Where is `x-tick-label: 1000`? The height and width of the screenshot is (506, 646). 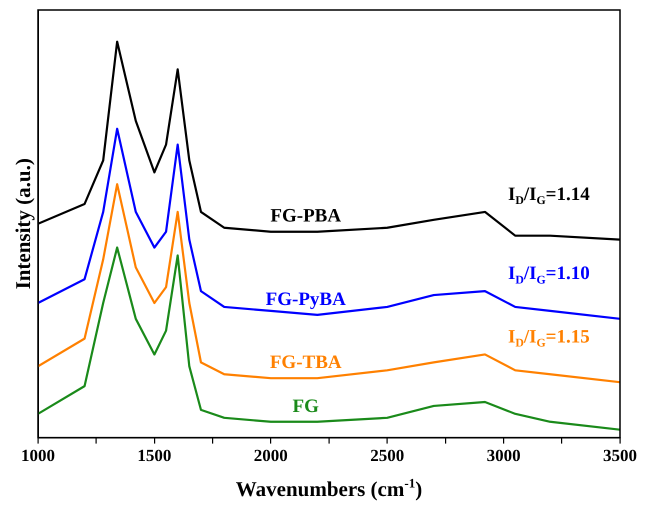 x-tick-label: 1000 is located at coordinates (38, 456).